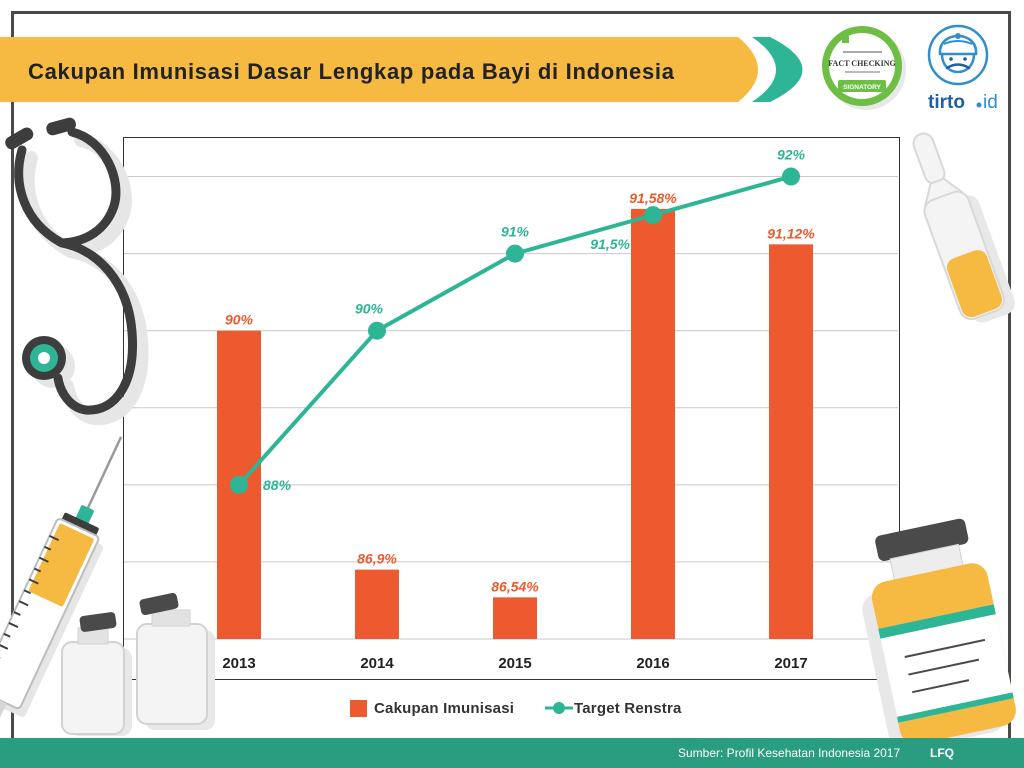  I want to click on x-tick-label-2014: 2014, so click(377, 663).